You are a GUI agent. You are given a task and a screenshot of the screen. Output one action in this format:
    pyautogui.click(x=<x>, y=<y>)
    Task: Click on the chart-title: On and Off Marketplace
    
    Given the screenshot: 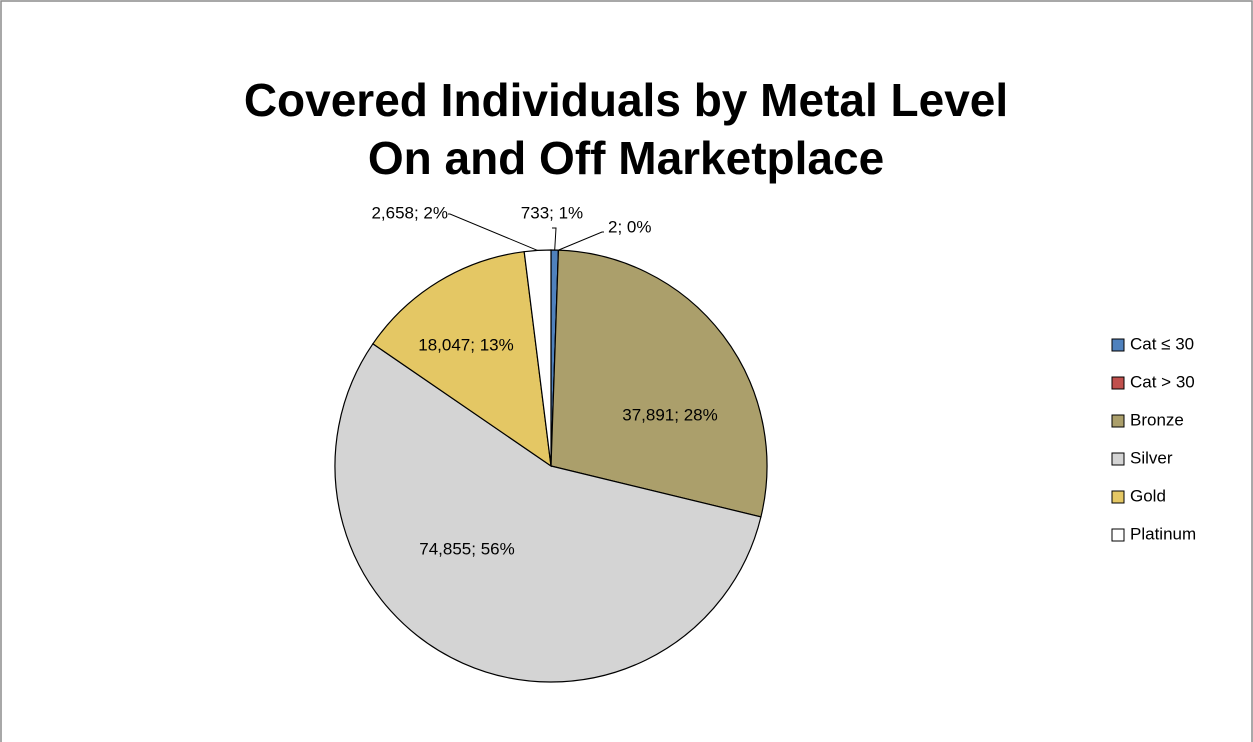 What is the action you would take?
    pyautogui.click(x=626, y=158)
    